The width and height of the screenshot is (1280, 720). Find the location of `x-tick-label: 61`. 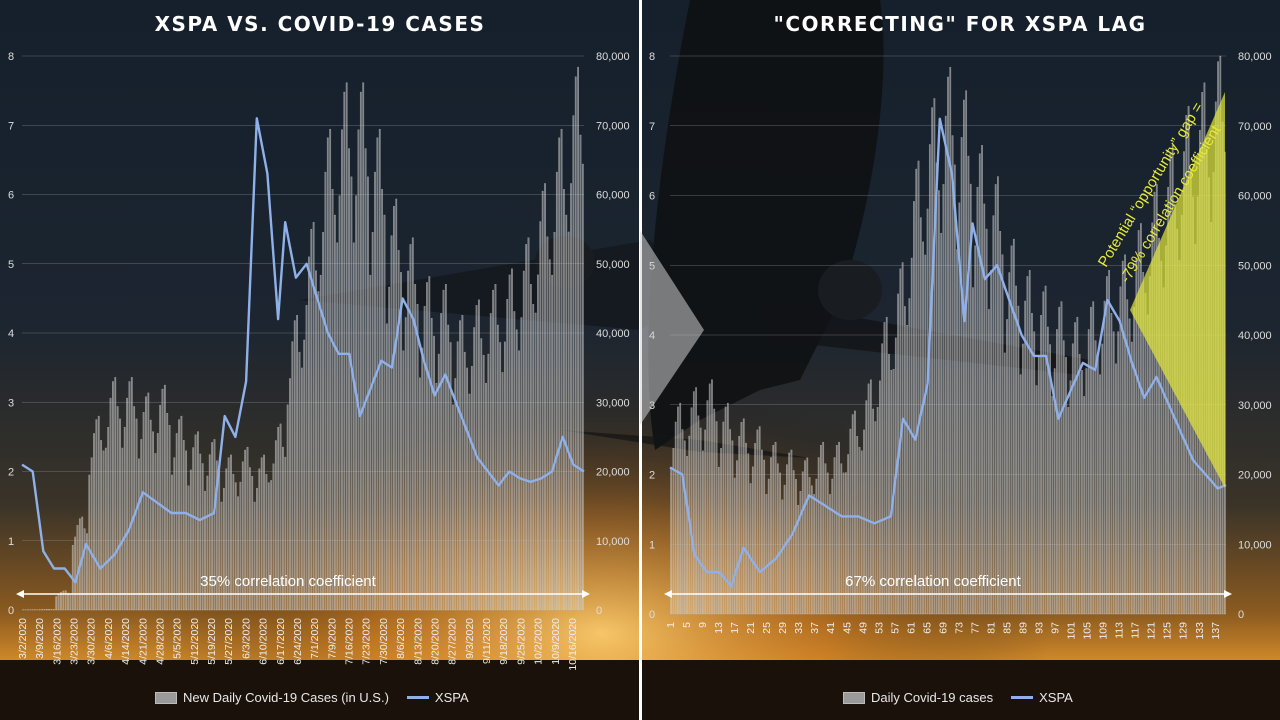

x-tick-label: 61 is located at coordinates (911, 628).